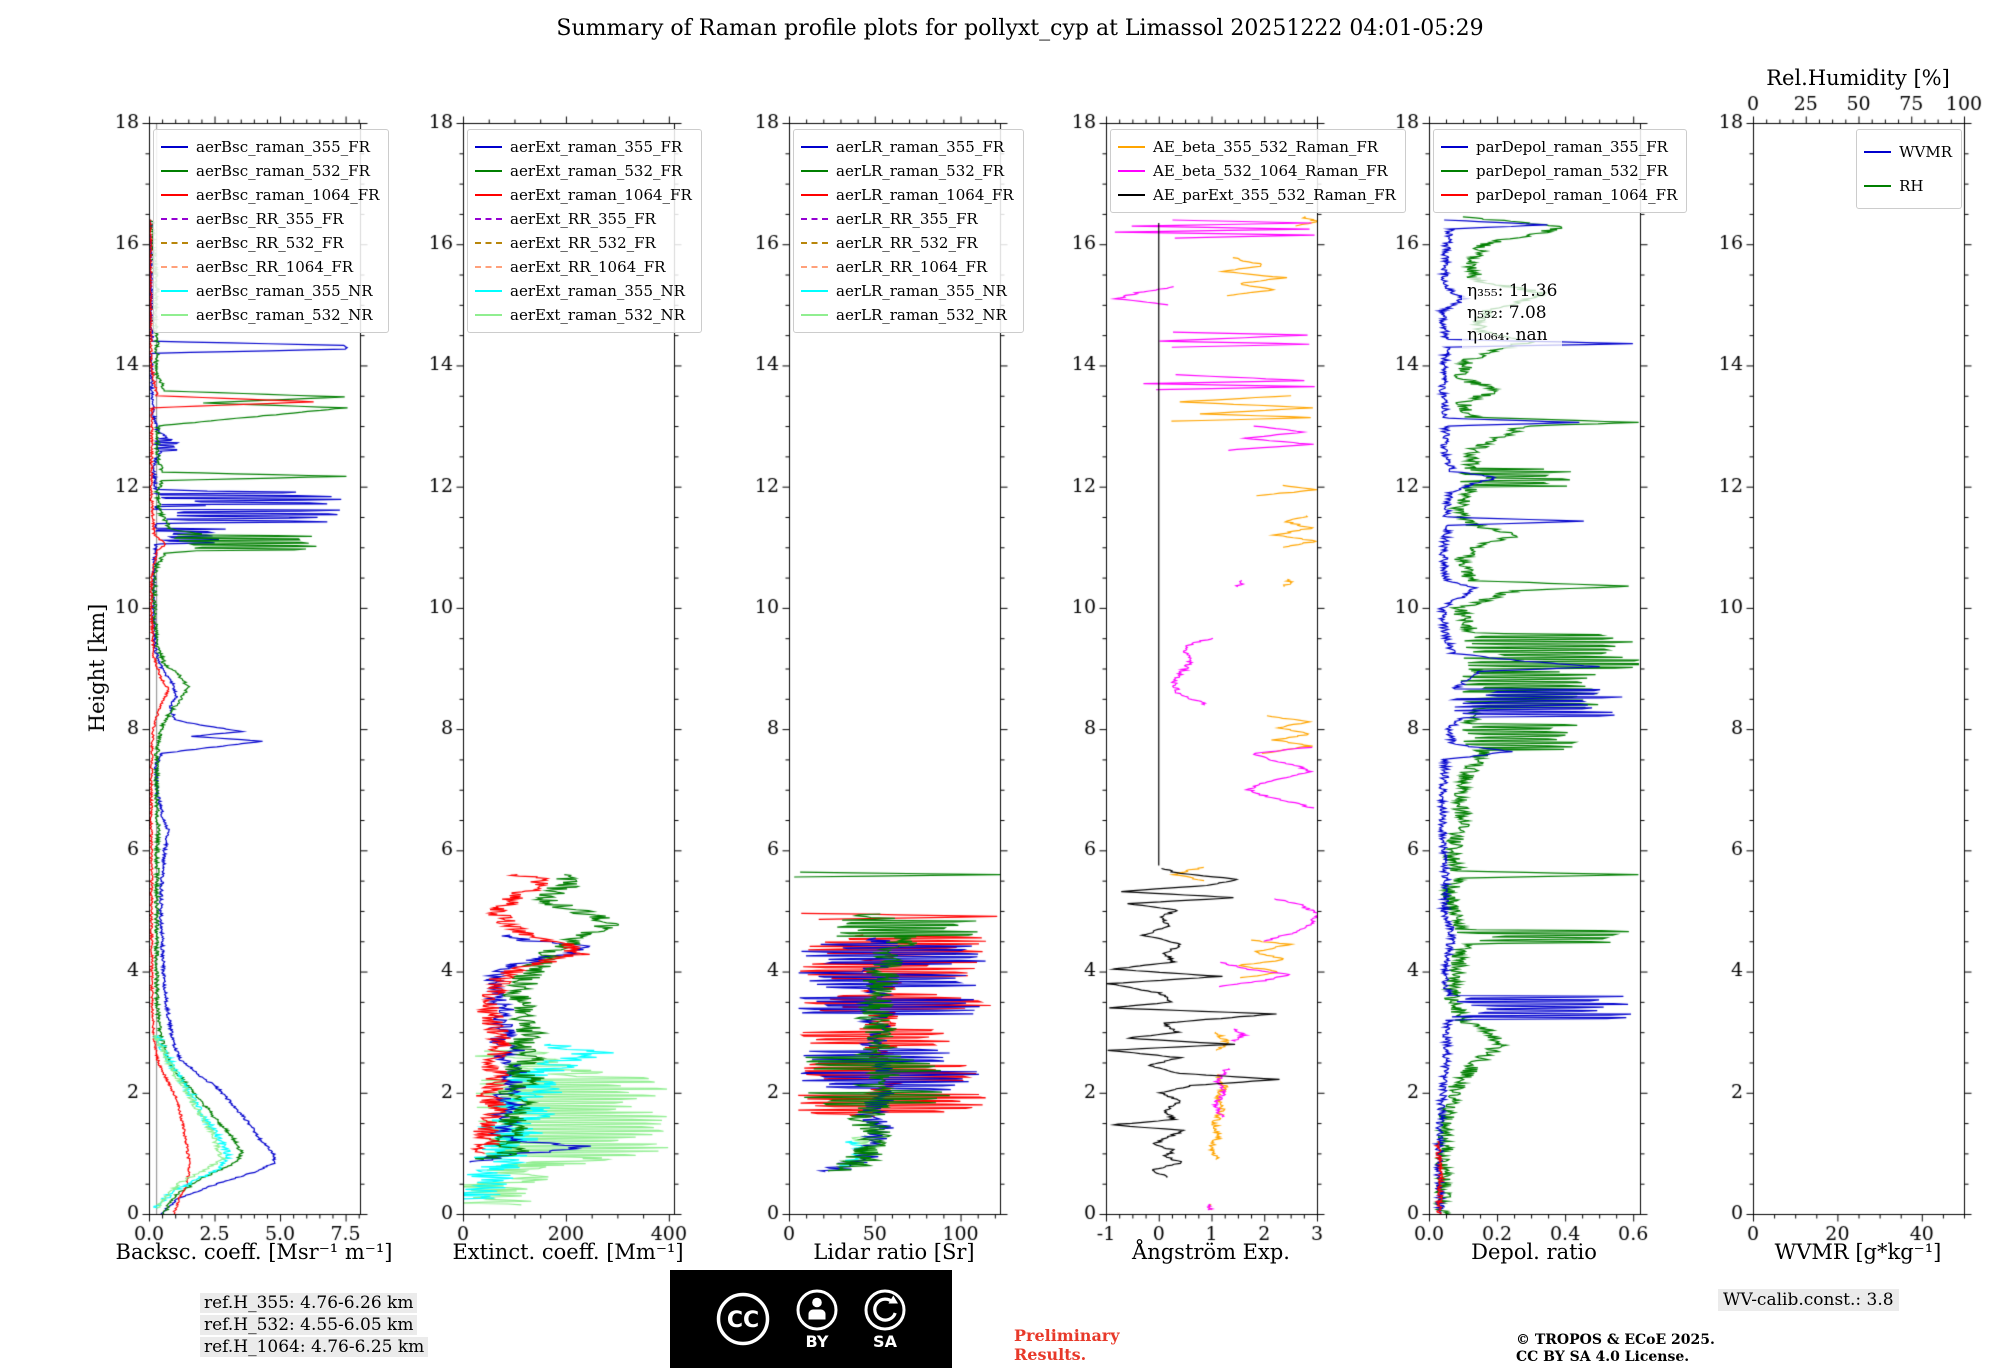 The width and height of the screenshot is (2000, 1368). I want to click on legend-item: aerBsc_raman_355_NR, so click(270, 291).